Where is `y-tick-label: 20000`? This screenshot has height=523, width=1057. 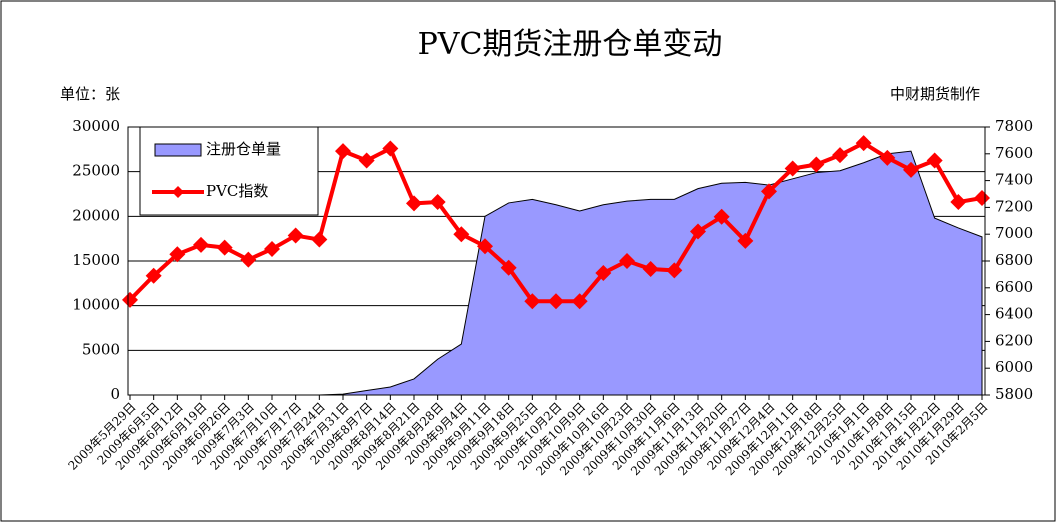
y-tick-label: 20000 is located at coordinates (96, 215).